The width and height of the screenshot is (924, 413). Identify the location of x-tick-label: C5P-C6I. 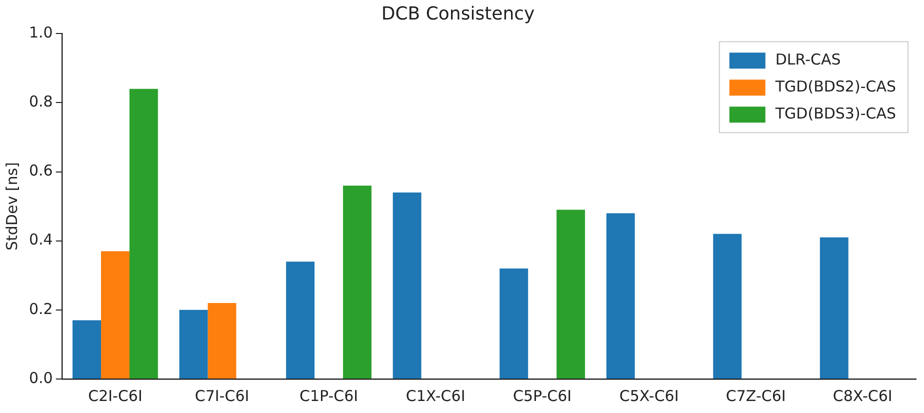
(542, 395).